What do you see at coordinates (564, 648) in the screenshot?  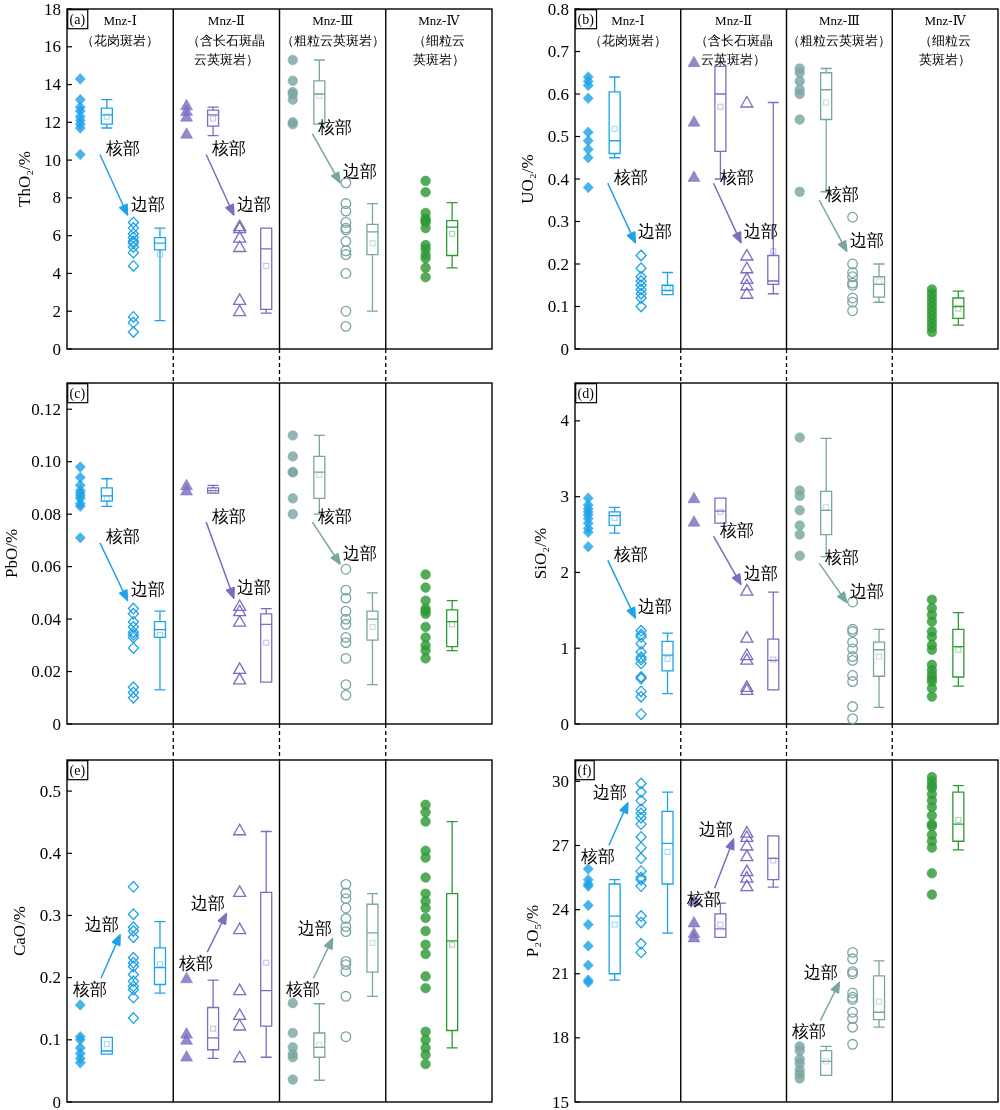 I see `y-tick-label: 1` at bounding box center [564, 648].